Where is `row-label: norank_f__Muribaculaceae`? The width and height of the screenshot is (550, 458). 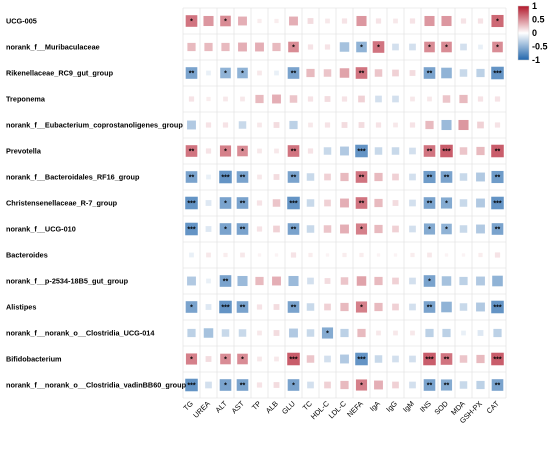
row-label: norank_f__Muribaculaceae is located at coordinates (53, 47).